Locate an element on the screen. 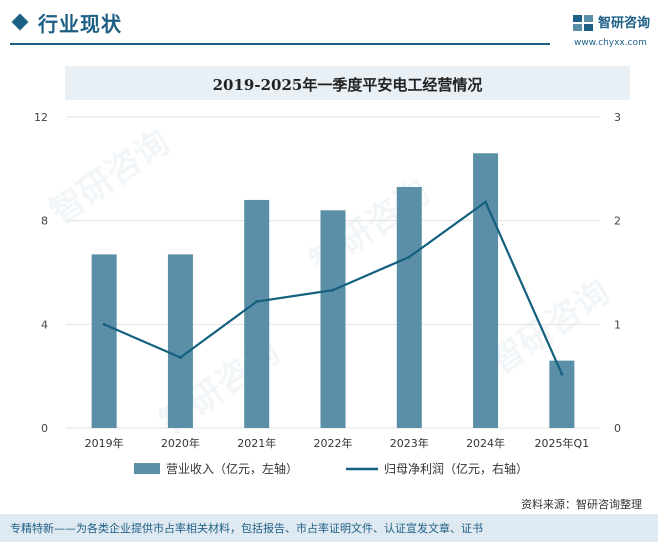 Image resolution: width=658 pixels, height=542 pixels. chart-title: 2019-2025年一季度平安电工经营情况 is located at coordinates (347, 85).